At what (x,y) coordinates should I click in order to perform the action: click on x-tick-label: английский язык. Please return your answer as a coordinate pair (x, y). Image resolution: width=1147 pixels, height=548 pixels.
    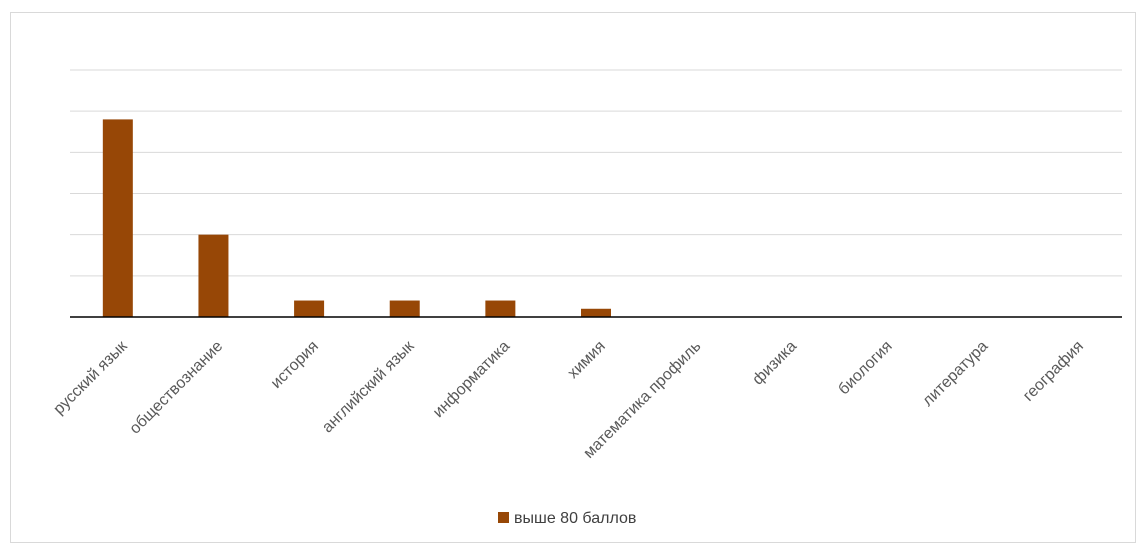
    Looking at the image, I should click on (368, 386).